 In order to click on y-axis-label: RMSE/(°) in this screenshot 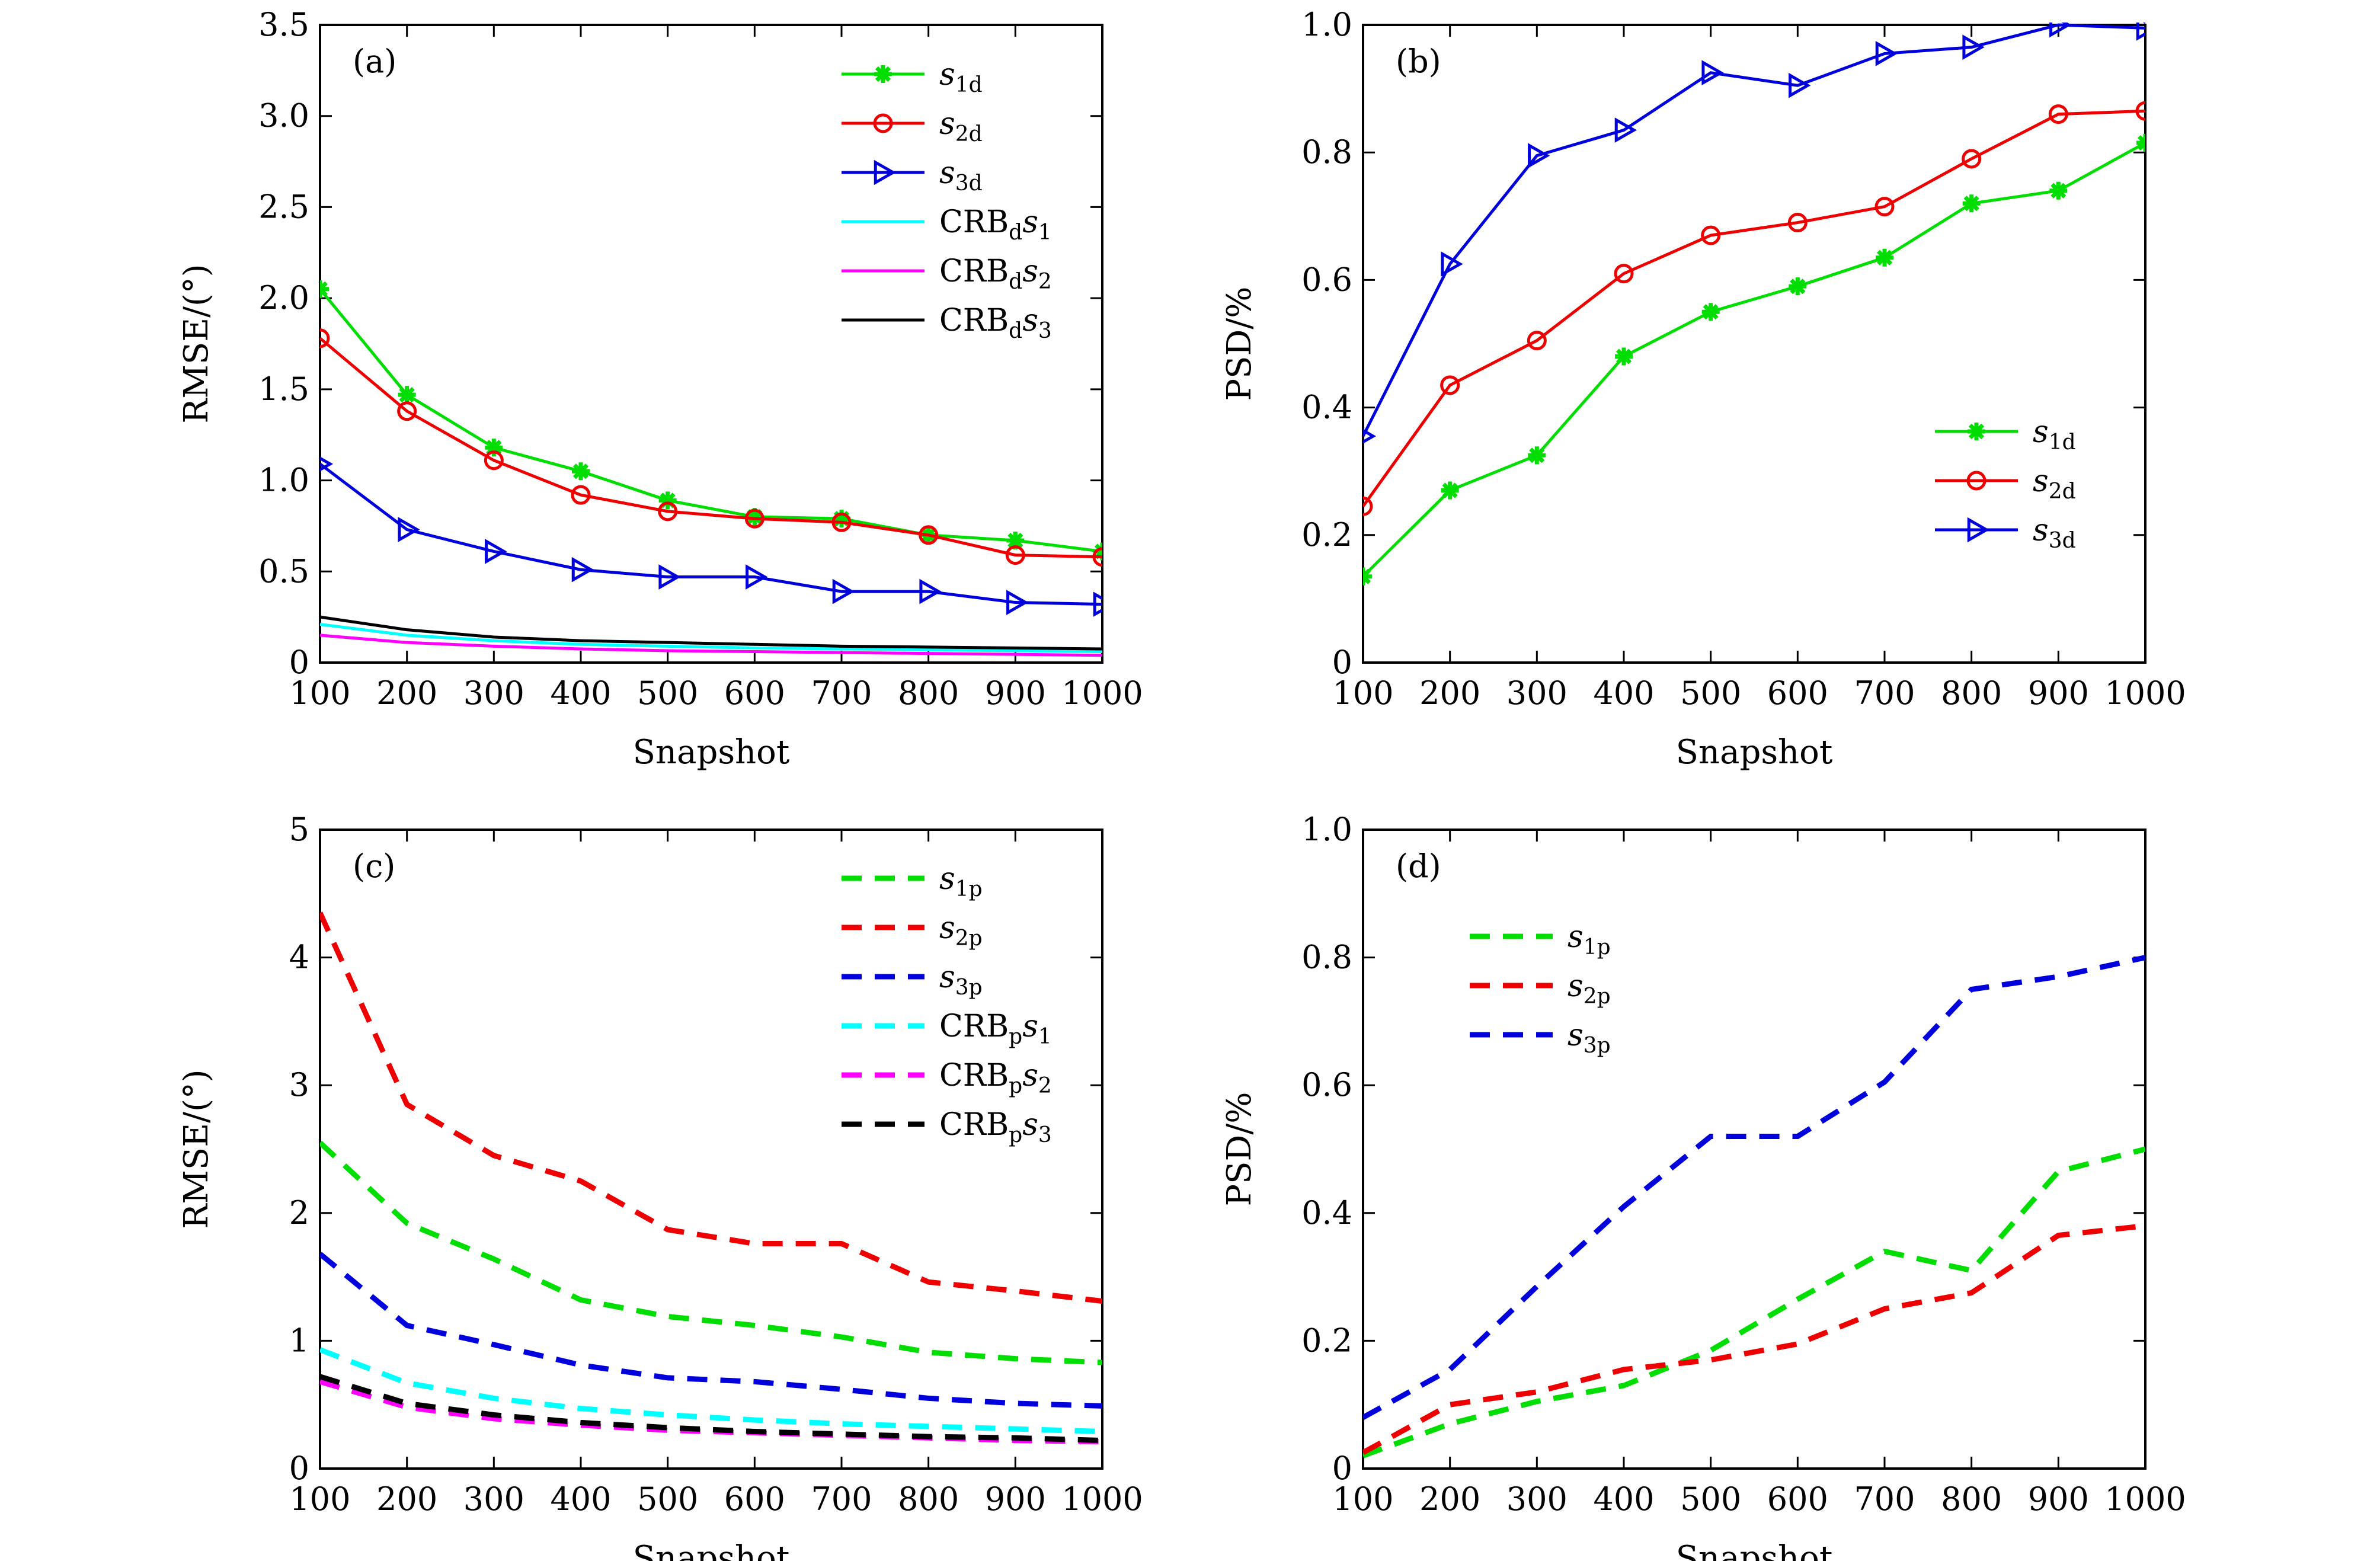, I will do `click(197, 343)`.